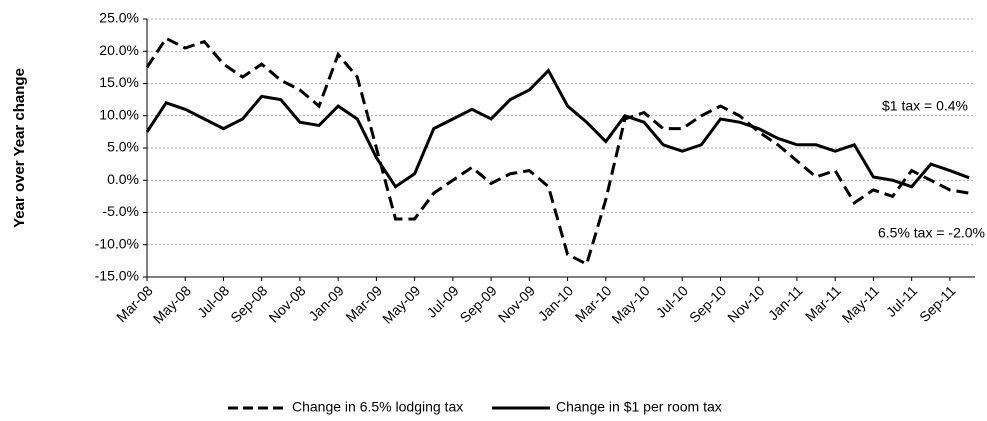  What do you see at coordinates (556, 303) in the screenshot?
I see `x-tick-label: Jan-10` at bounding box center [556, 303].